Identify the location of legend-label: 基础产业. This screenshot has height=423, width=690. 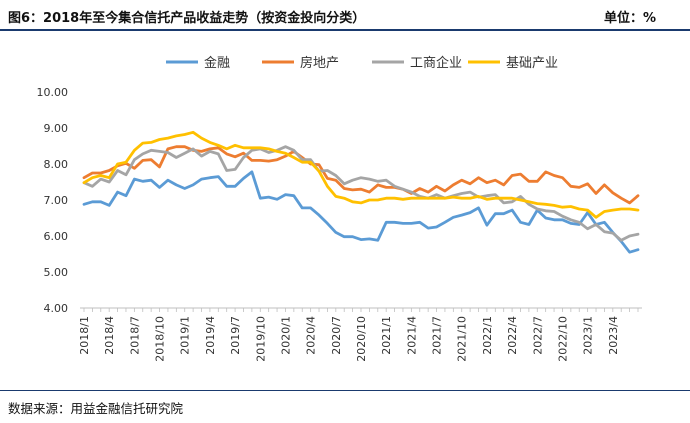
(532, 63).